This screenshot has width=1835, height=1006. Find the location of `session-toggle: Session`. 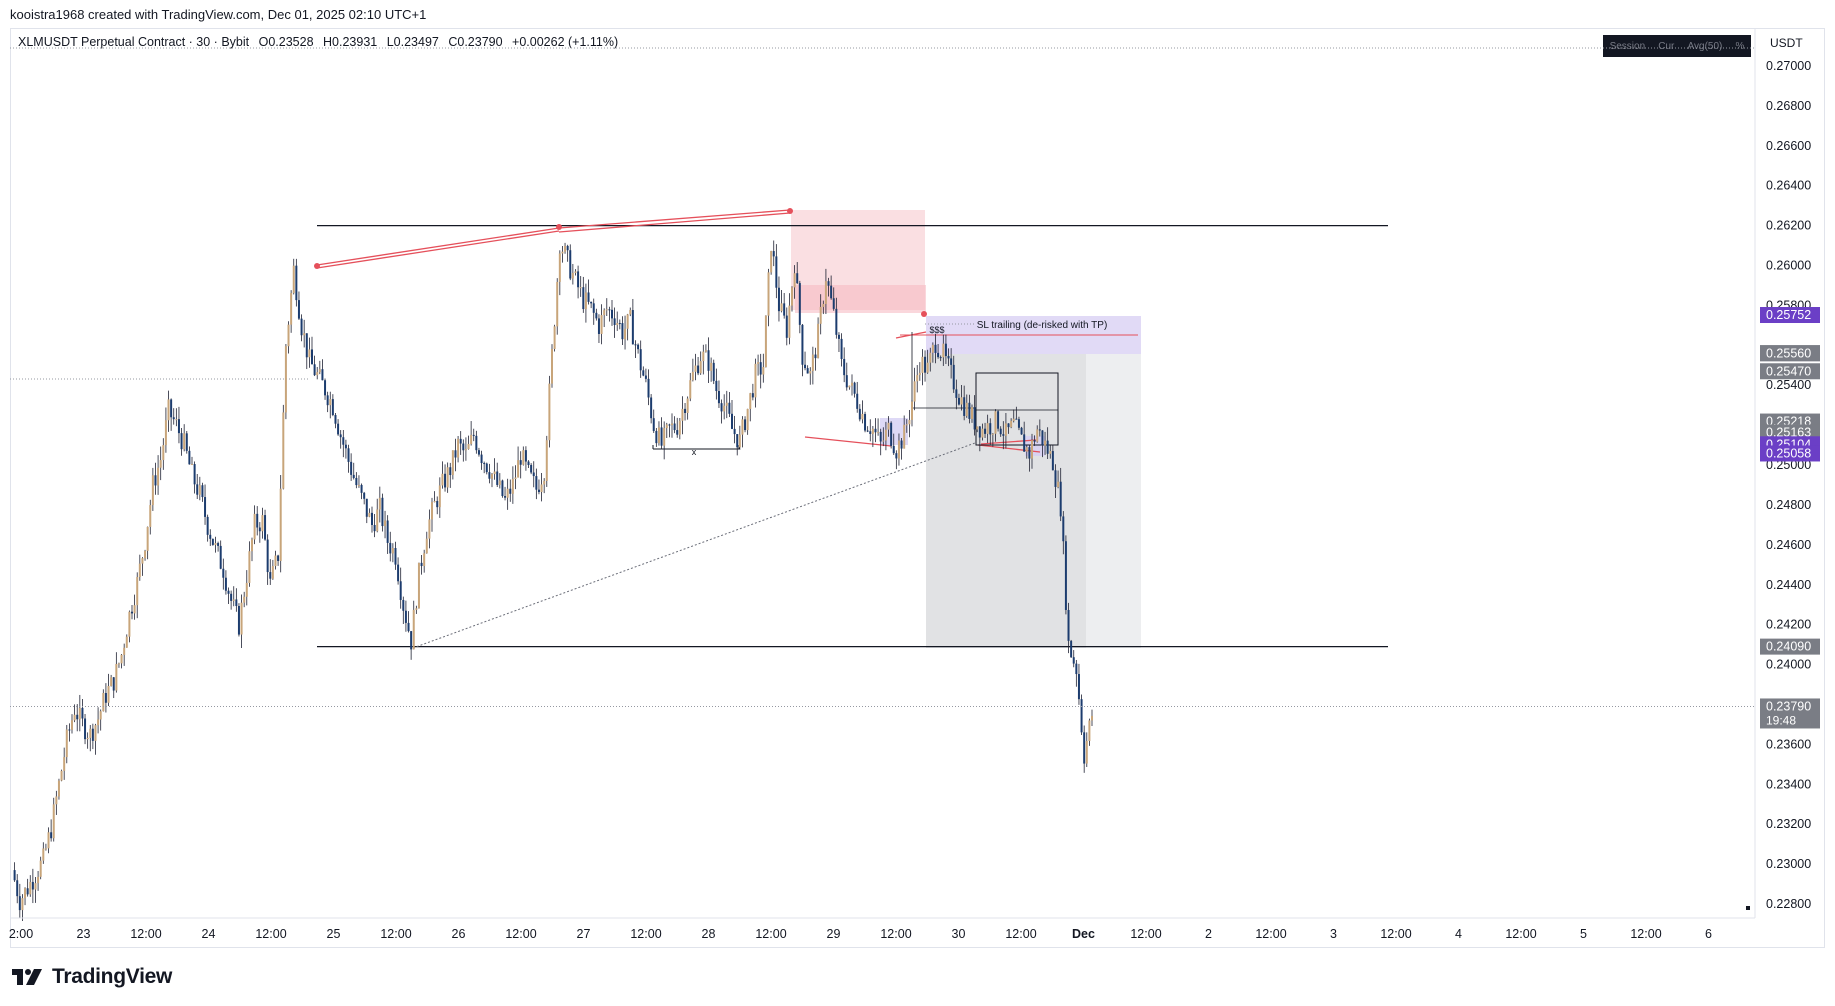

session-toggle: Session is located at coordinates (1627, 46).